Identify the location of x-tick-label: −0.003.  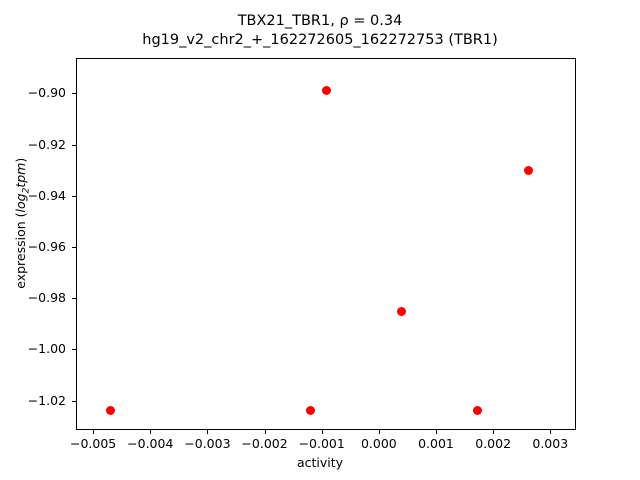
(207, 443).